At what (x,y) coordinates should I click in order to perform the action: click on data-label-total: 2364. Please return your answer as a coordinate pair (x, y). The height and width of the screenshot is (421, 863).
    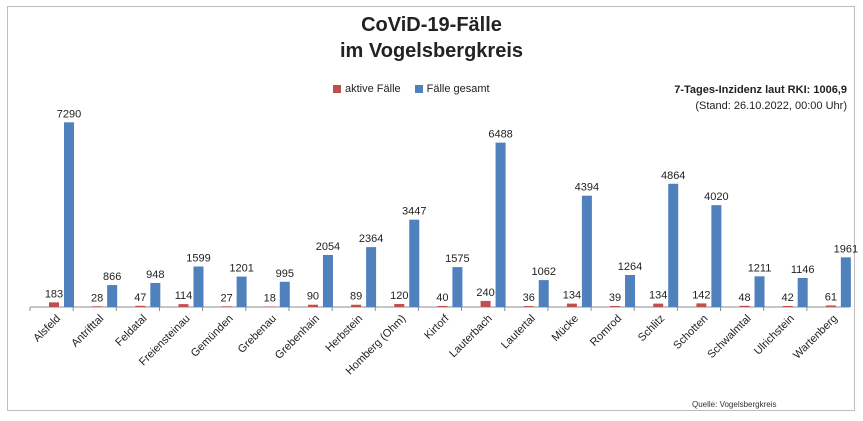
    Looking at the image, I should click on (371, 239).